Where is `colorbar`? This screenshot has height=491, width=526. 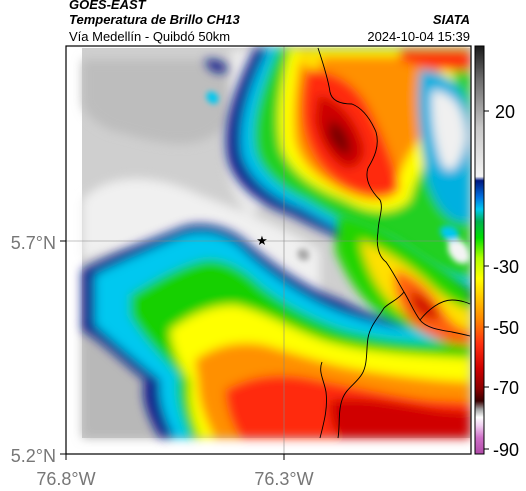 colorbar is located at coordinates (479, 250).